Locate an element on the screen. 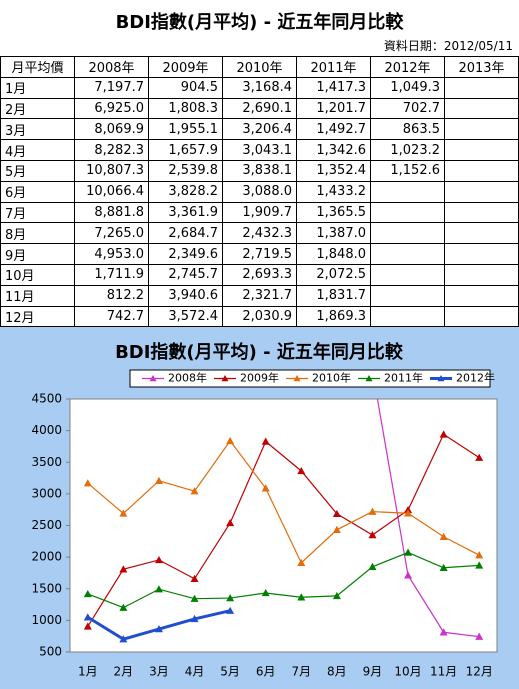 The width and height of the screenshot is (519, 689). table-cell: 1,657.9 is located at coordinates (185, 150).